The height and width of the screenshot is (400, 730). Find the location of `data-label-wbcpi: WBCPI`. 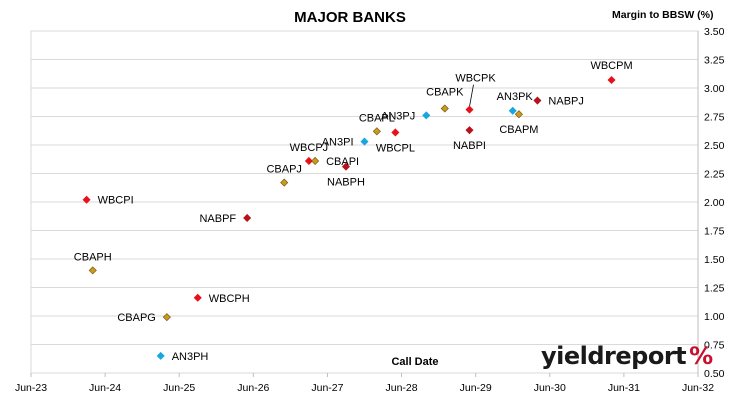

data-label-wbcpi: WBCPI is located at coordinates (116, 201).